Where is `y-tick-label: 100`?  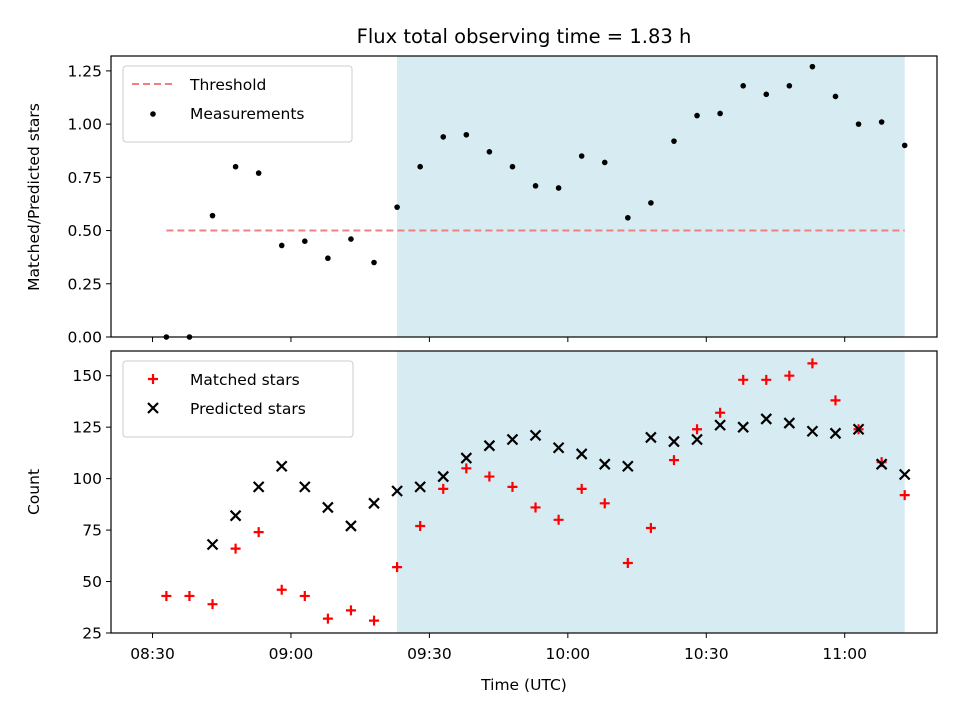 y-tick-label: 100 is located at coordinates (87, 479).